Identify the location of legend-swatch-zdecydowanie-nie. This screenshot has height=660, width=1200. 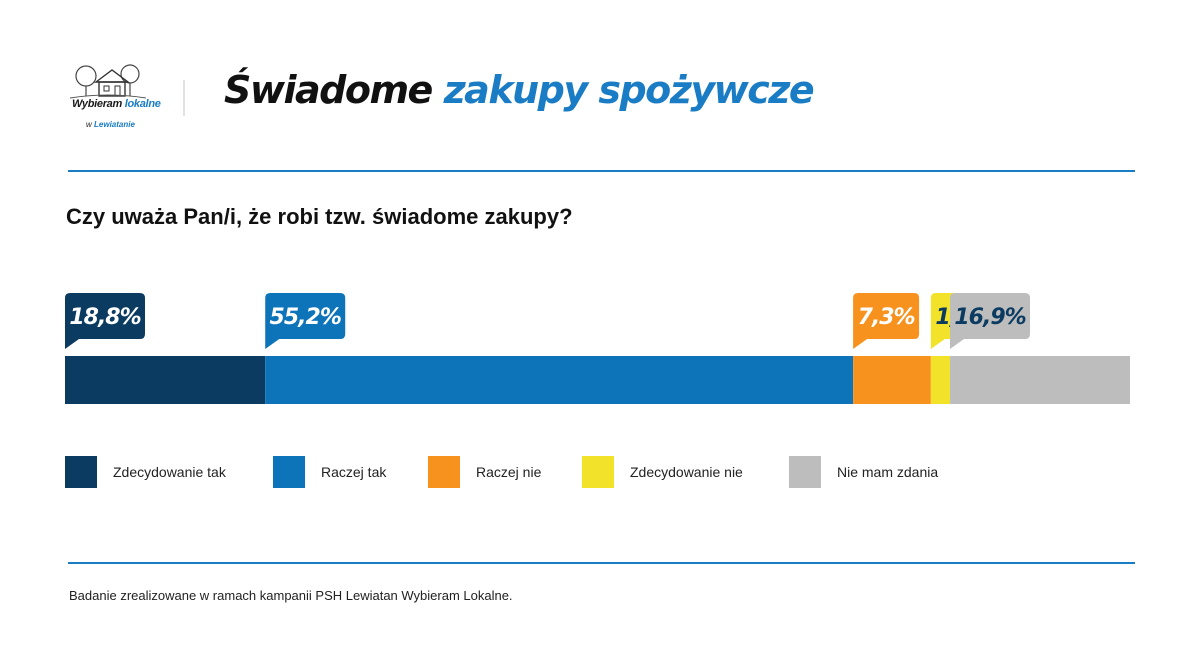
(598, 472).